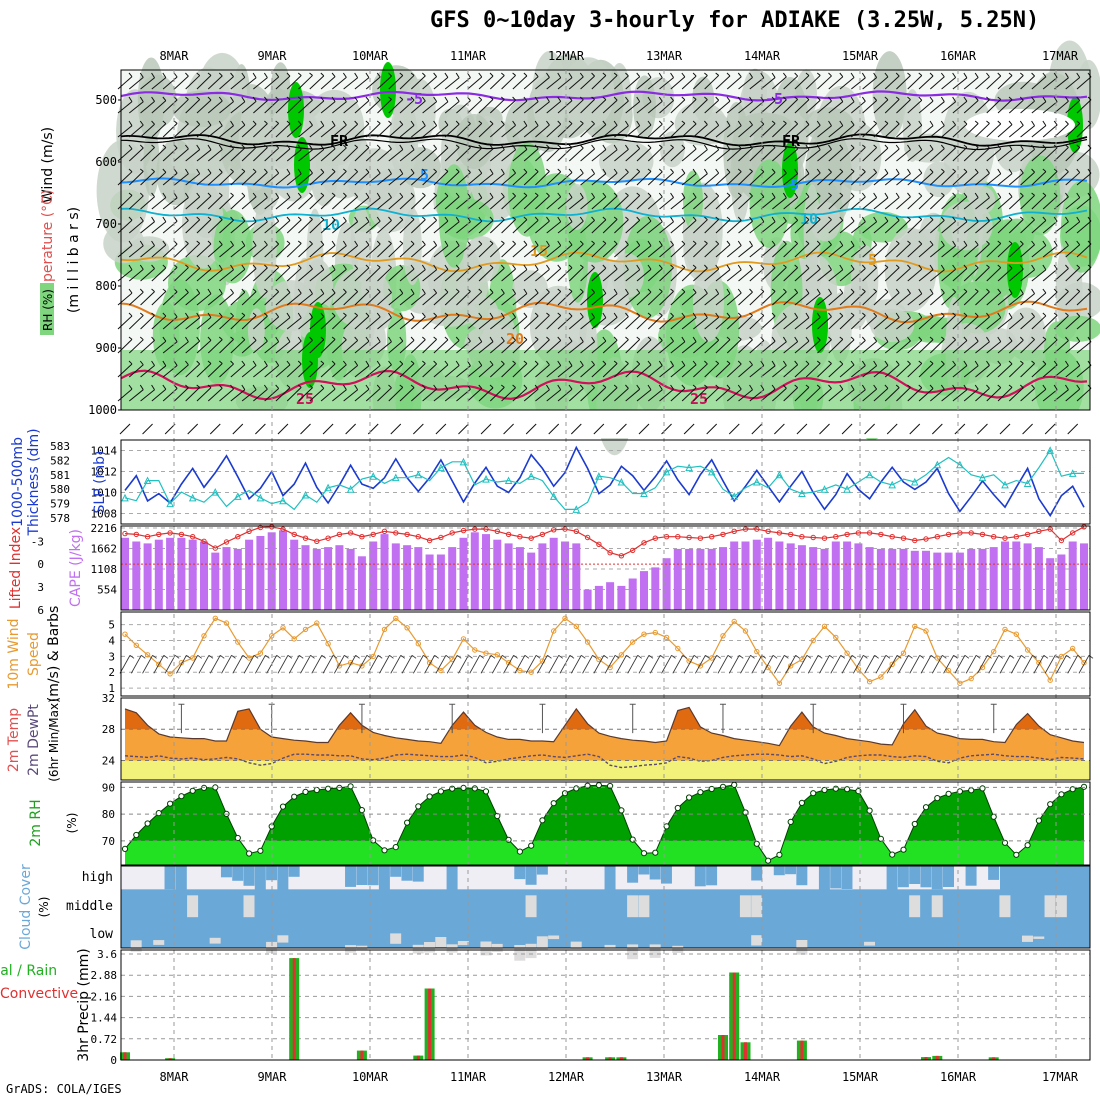 Image resolution: width=1100 pixels, height=1100 pixels. Describe the element at coordinates (633, 952) in the screenshot. I see `cloud-low-gap` at that location.